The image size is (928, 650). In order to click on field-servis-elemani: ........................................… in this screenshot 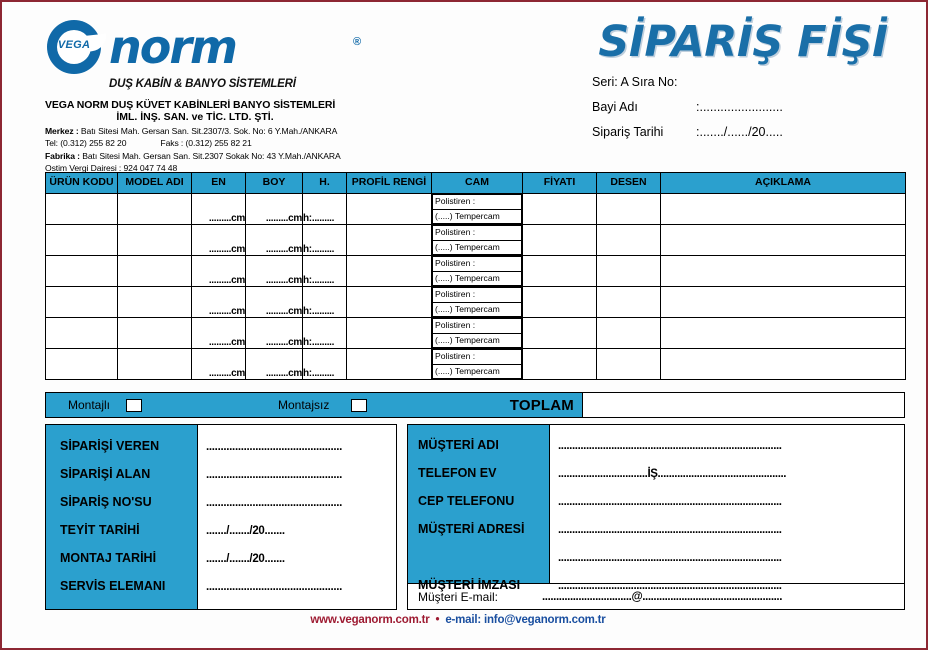, I will do `click(274, 587)`.